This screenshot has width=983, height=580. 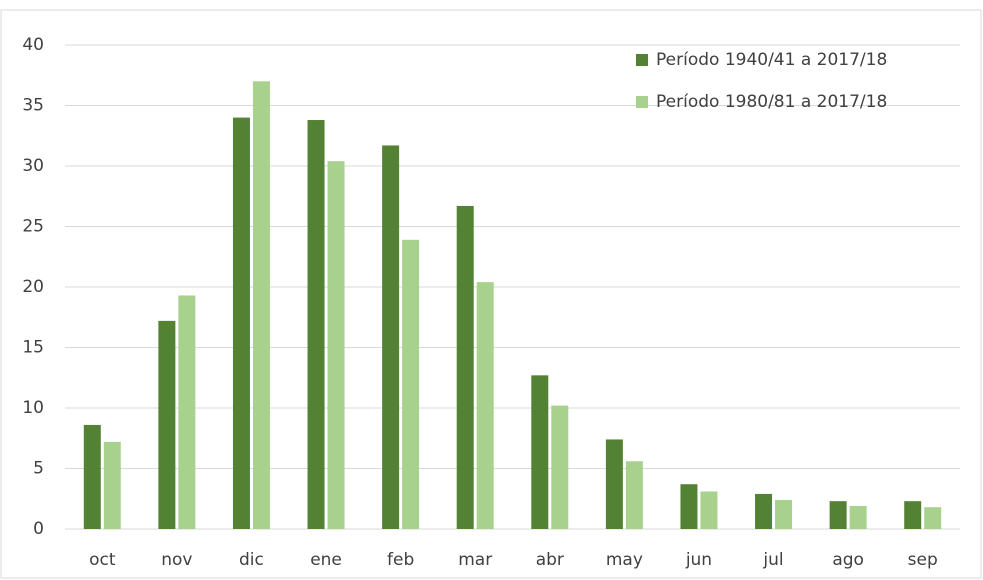 What do you see at coordinates (772, 560) in the screenshot?
I see `x-tick-label: jul` at bounding box center [772, 560].